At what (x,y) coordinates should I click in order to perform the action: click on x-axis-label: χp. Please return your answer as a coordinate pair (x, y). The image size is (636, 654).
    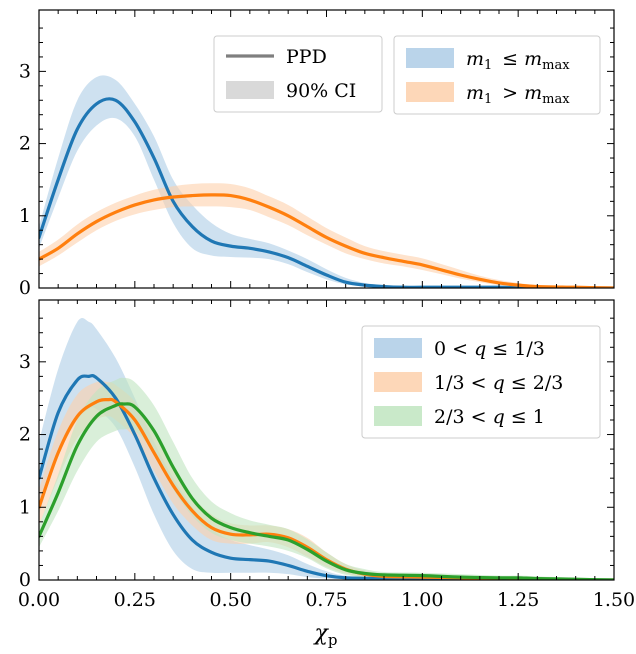
    Looking at the image, I should click on (325, 635).